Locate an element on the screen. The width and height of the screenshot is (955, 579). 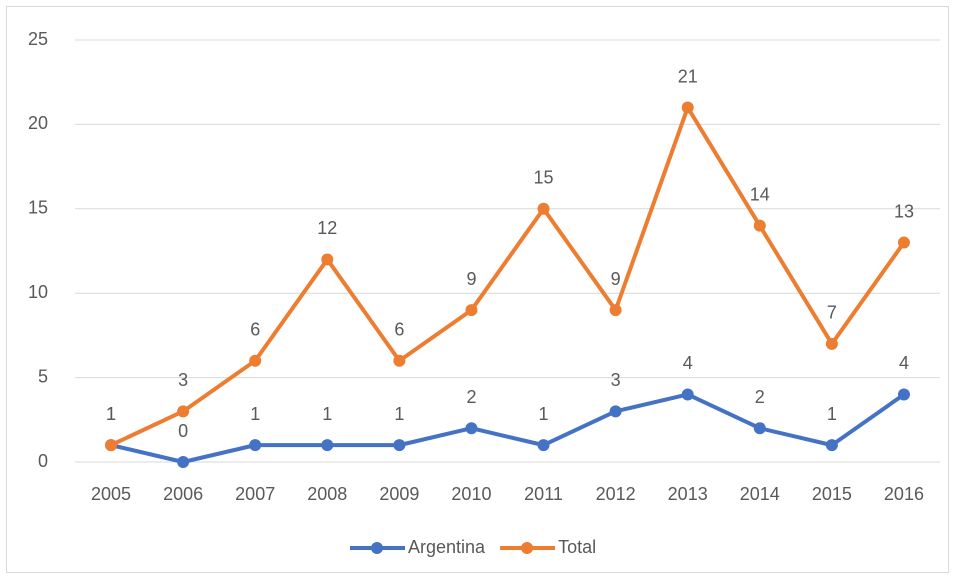
y-tick-label: 15 is located at coordinates (38, 208).